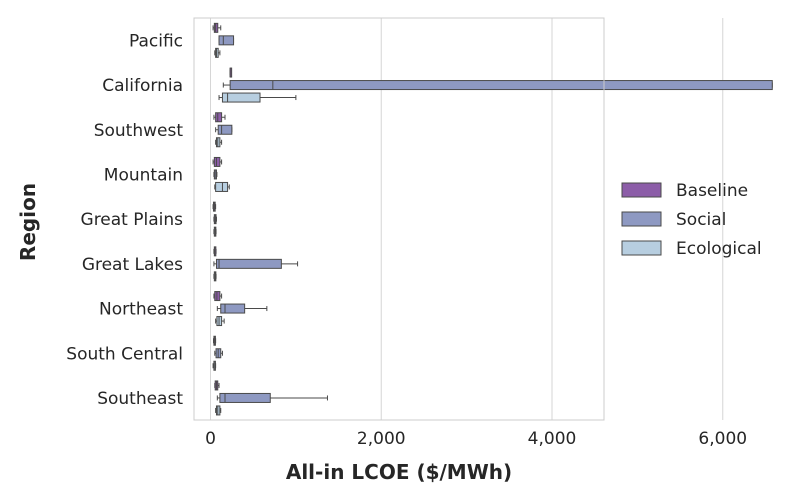  I want to click on y-tick-label-2: Southwest, so click(139, 131).